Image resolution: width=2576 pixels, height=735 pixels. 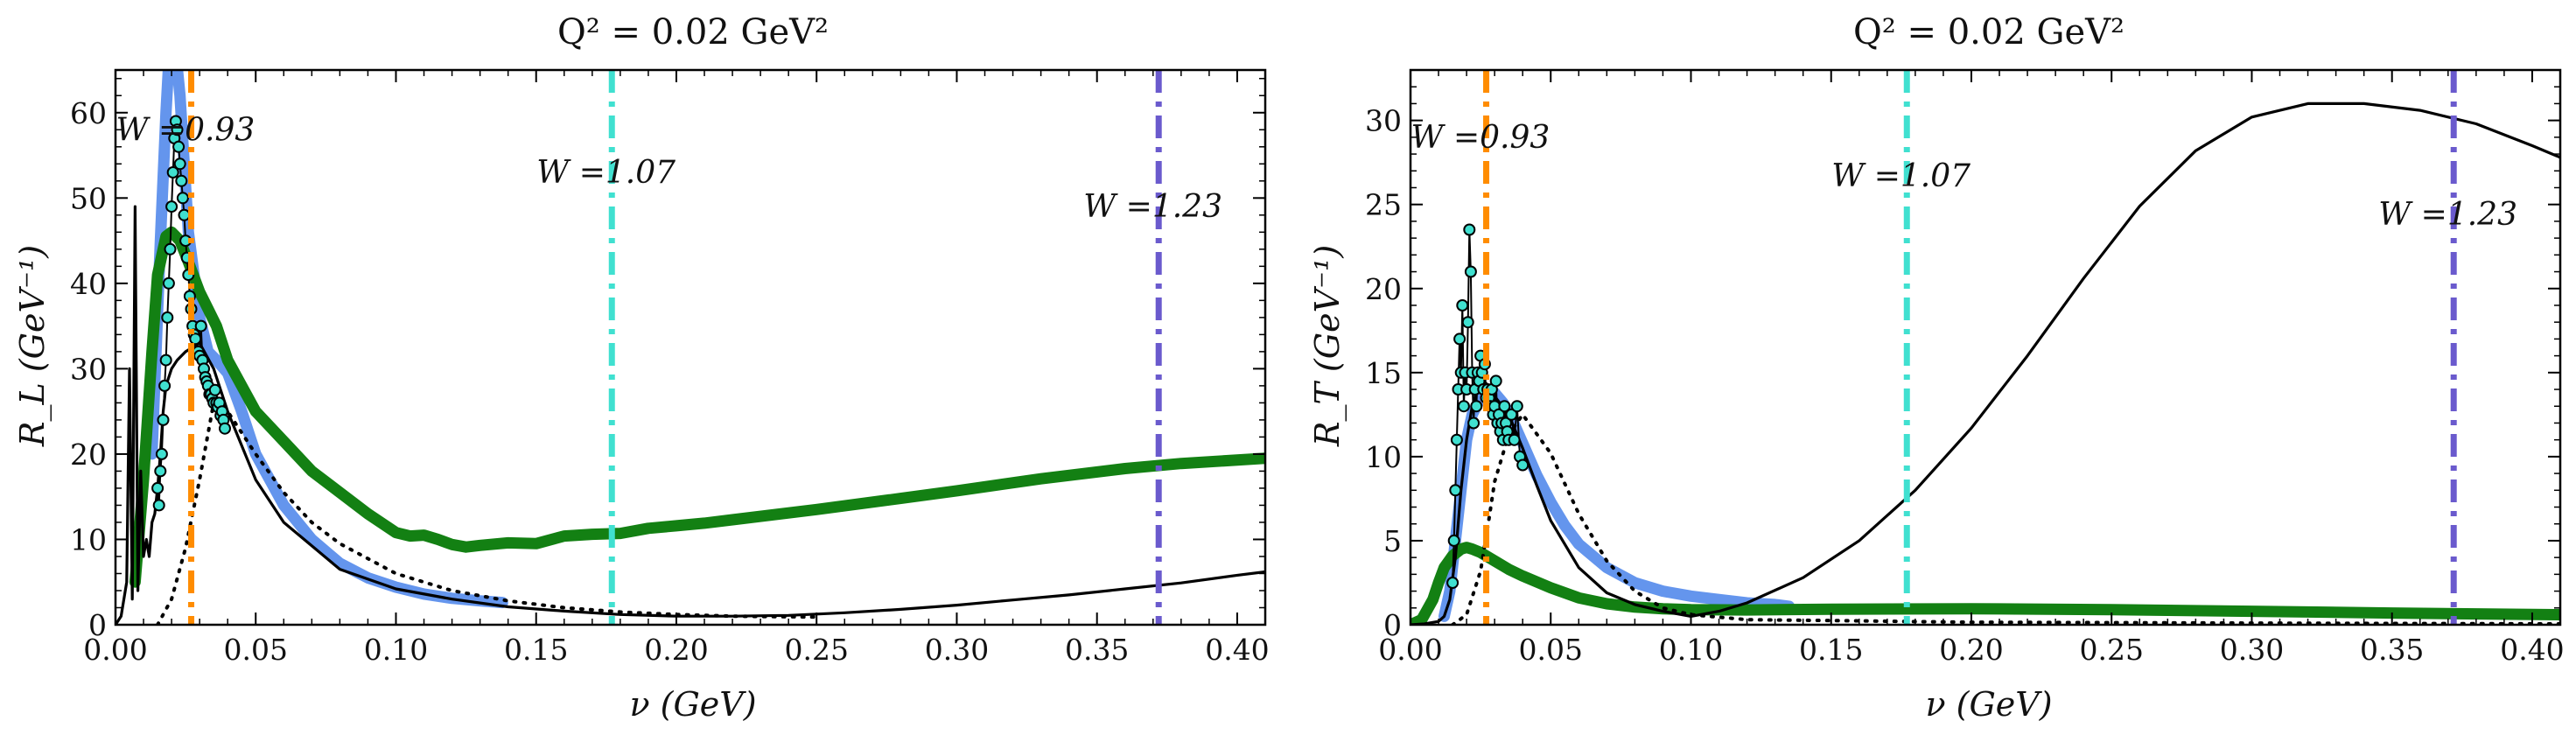 What do you see at coordinates (1383, 121) in the screenshot?
I see `panel-rt-y-tick-label: 30` at bounding box center [1383, 121].